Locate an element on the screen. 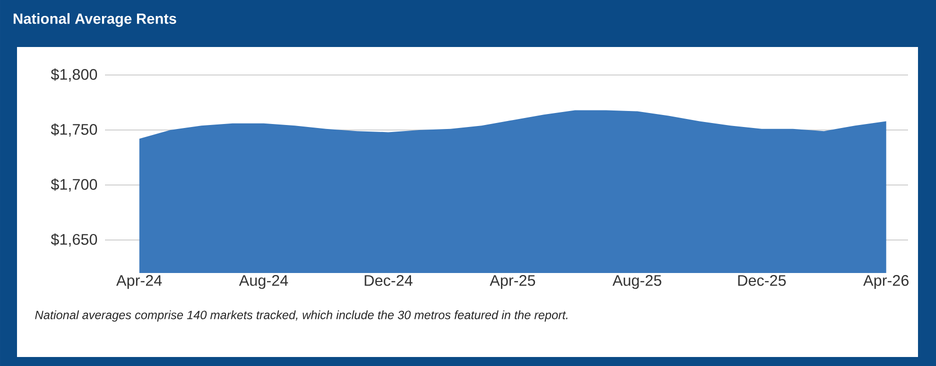 The width and height of the screenshot is (936, 366). text: National averages comprise 140 markets tracked, which include the 30 metros featured in the report. is located at coordinates (301, 316).